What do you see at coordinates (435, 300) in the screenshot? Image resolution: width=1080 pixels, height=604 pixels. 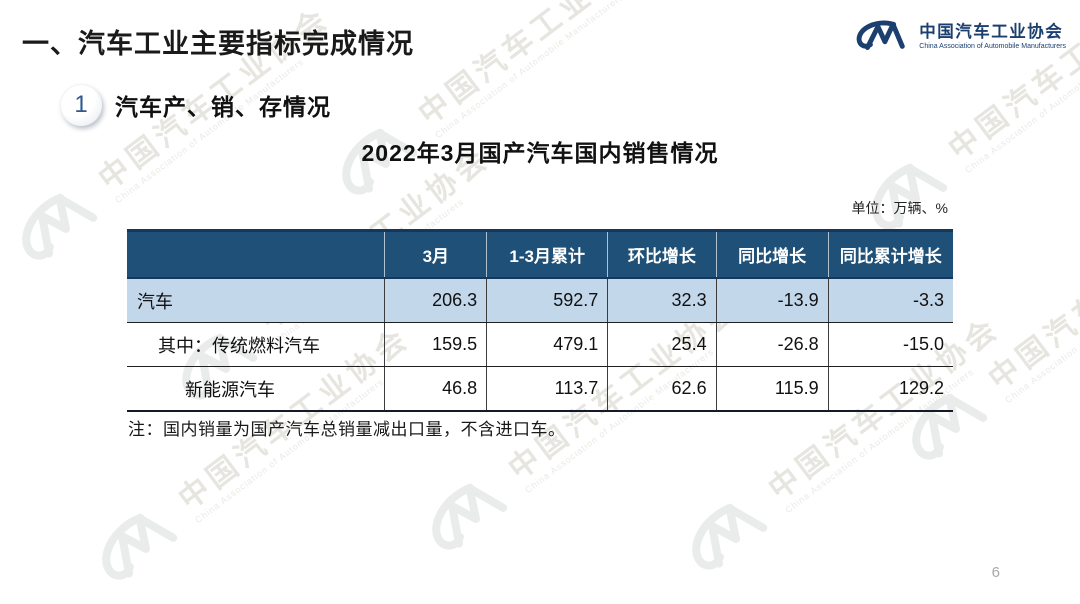 I see `cell-value: 206.3` at bounding box center [435, 300].